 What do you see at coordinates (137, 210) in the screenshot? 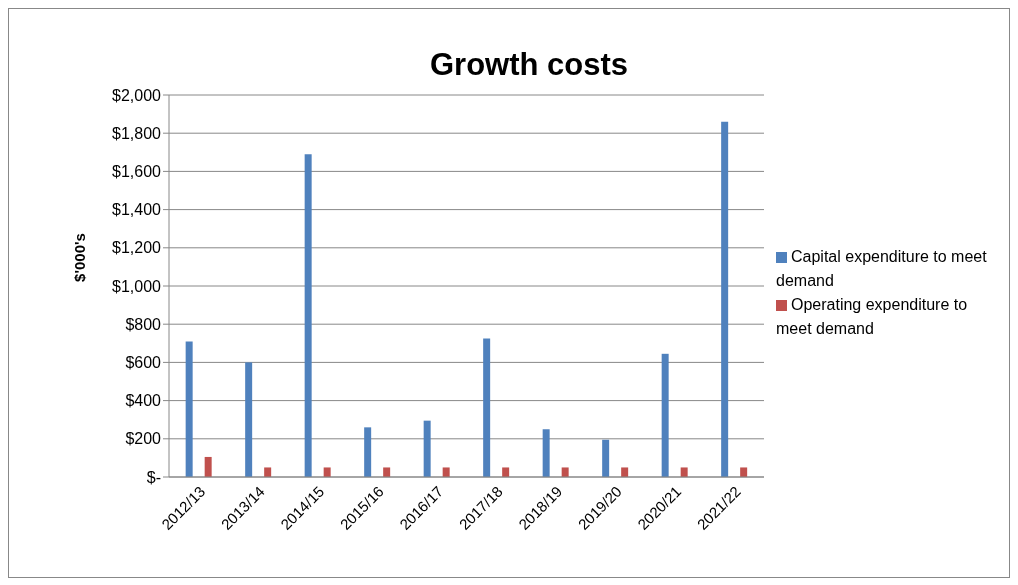
I see `y-tick-label: $1,400` at bounding box center [137, 210].